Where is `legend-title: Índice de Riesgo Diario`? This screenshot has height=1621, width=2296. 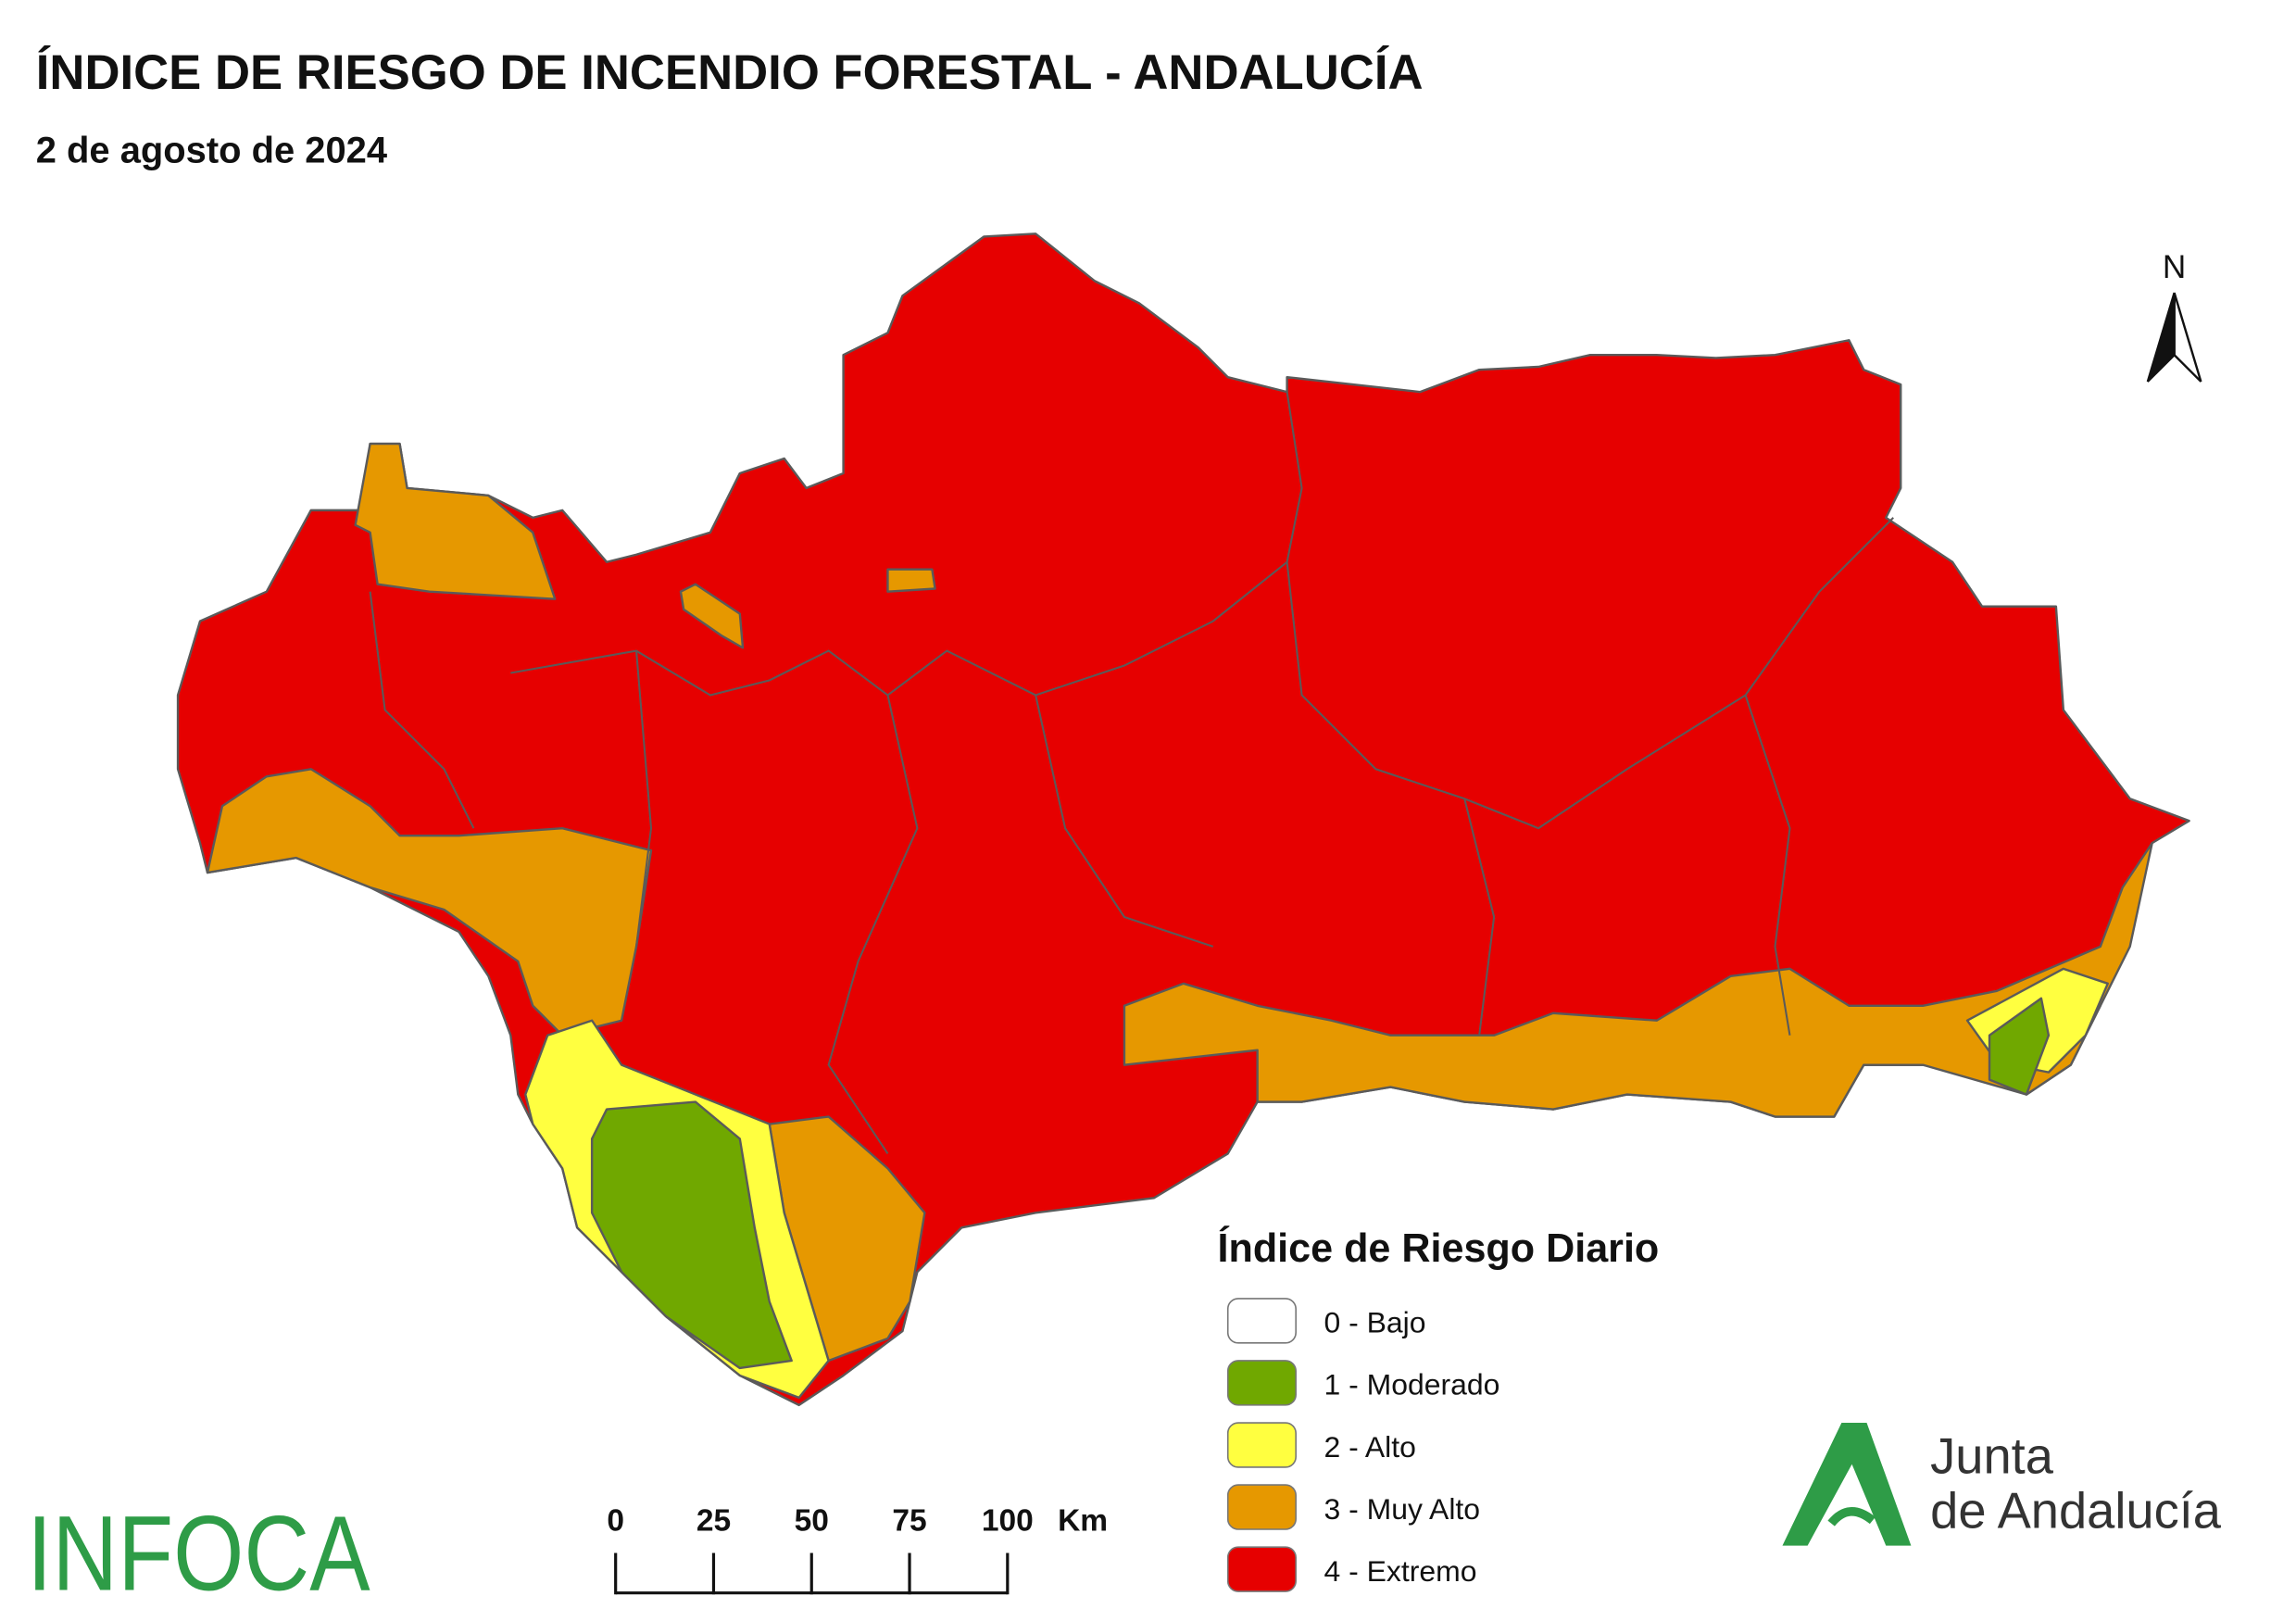 legend-title: Índice de Riesgo Diario is located at coordinates (1439, 1248).